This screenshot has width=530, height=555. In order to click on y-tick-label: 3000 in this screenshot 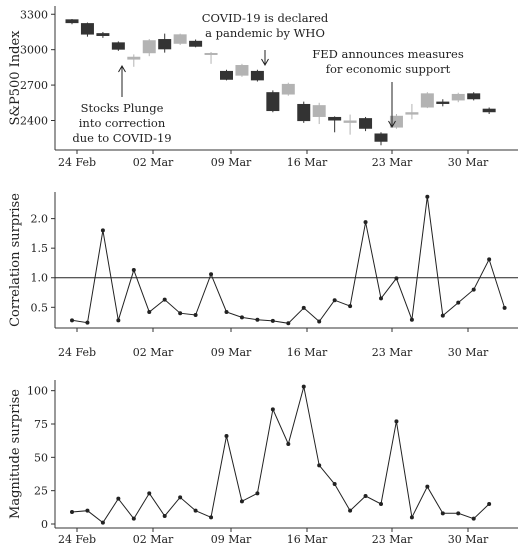, I will do `click(34, 50)`.